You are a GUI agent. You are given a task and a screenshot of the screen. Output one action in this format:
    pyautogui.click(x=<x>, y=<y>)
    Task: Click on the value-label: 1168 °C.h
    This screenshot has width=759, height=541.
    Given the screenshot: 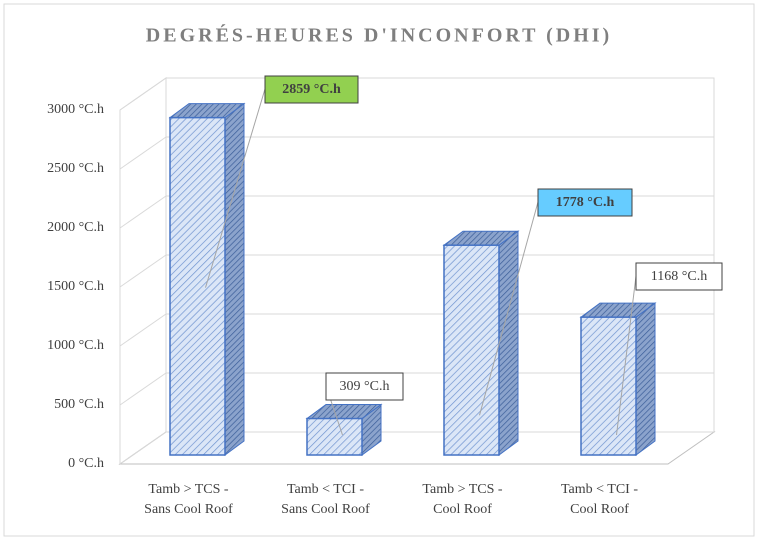 What is the action you would take?
    pyautogui.click(x=679, y=276)
    